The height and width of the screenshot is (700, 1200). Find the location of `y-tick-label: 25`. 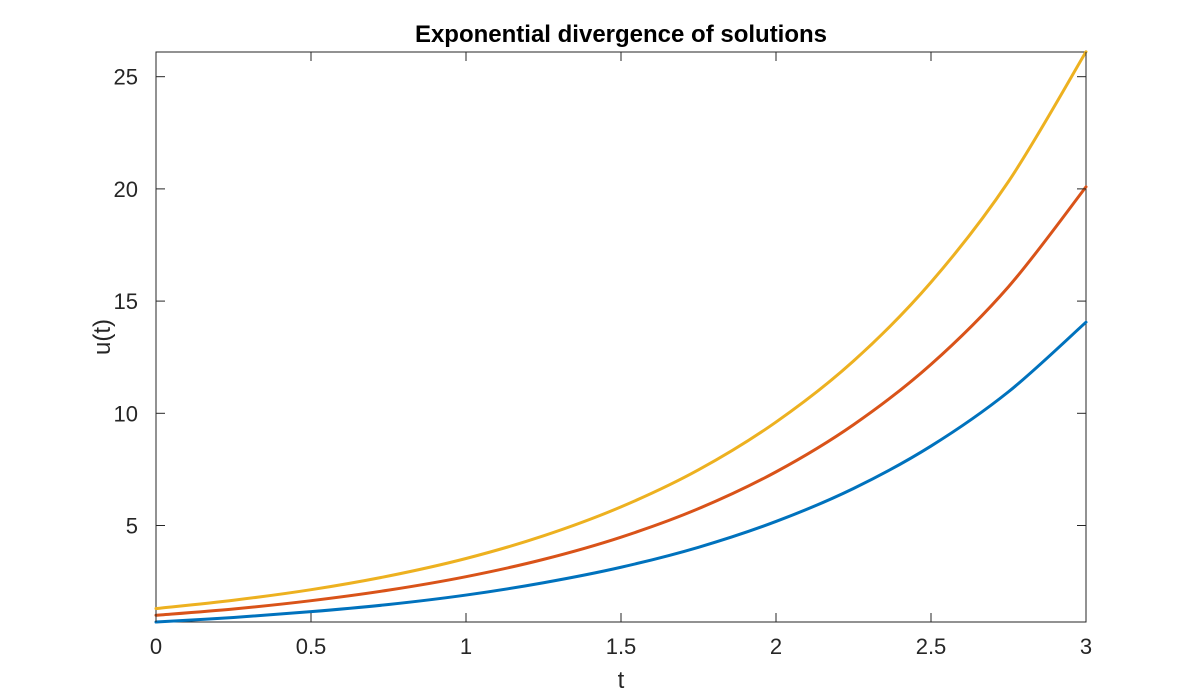

y-tick-label: 25 is located at coordinates (126, 77).